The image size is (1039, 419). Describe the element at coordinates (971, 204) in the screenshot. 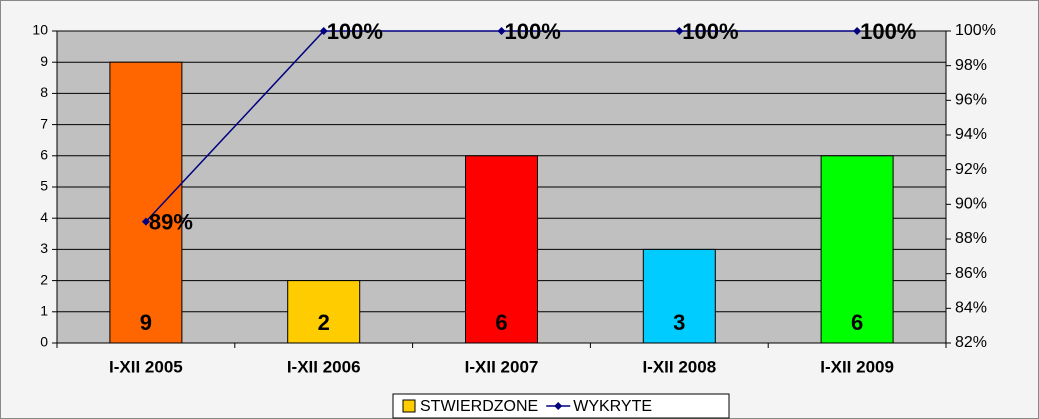

I see `y2-tick-label: 90%` at that location.